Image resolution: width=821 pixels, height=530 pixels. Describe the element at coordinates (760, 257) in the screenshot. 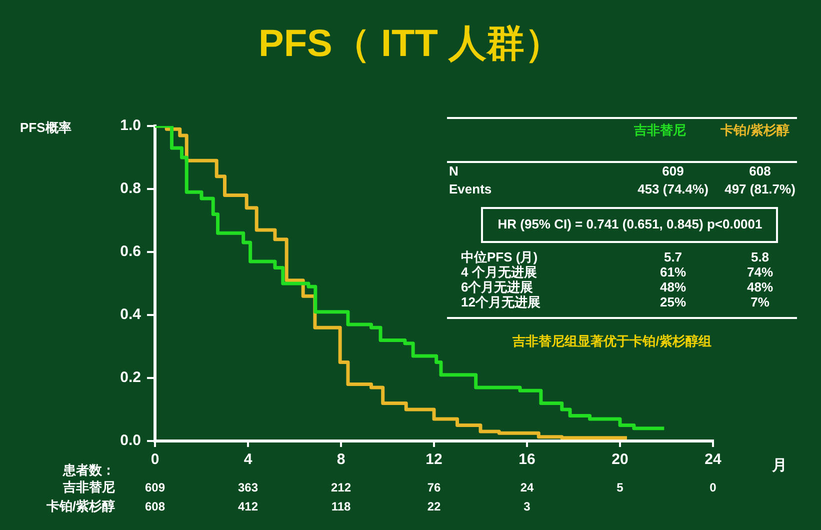

I see `text: 5.8` at that location.